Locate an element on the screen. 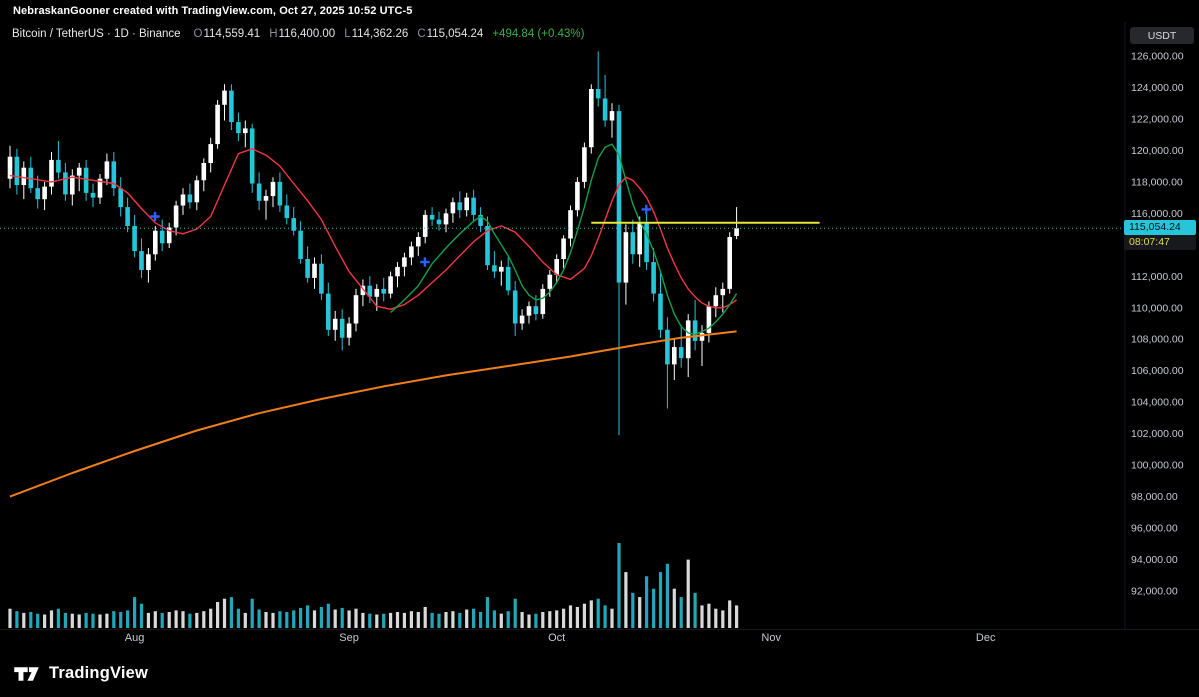 Image resolution: width=1199 pixels, height=697 pixels. drawings-layer is located at coordinates (562, 235).